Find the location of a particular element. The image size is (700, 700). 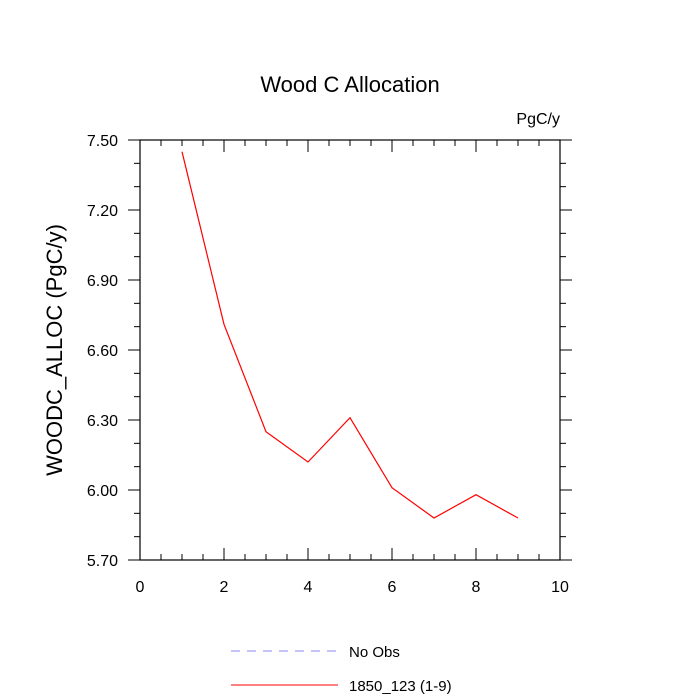

y-tick-label: 6.30 is located at coordinates (102, 421).